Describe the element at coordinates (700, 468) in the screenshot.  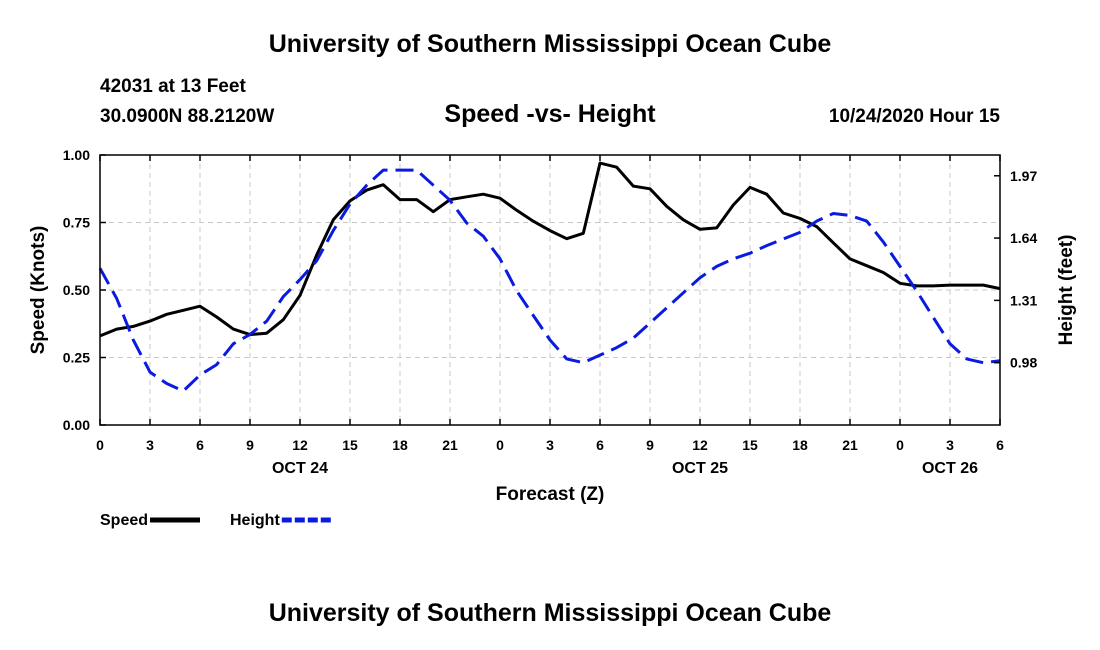
I see `x-day-label: OCT 25` at that location.